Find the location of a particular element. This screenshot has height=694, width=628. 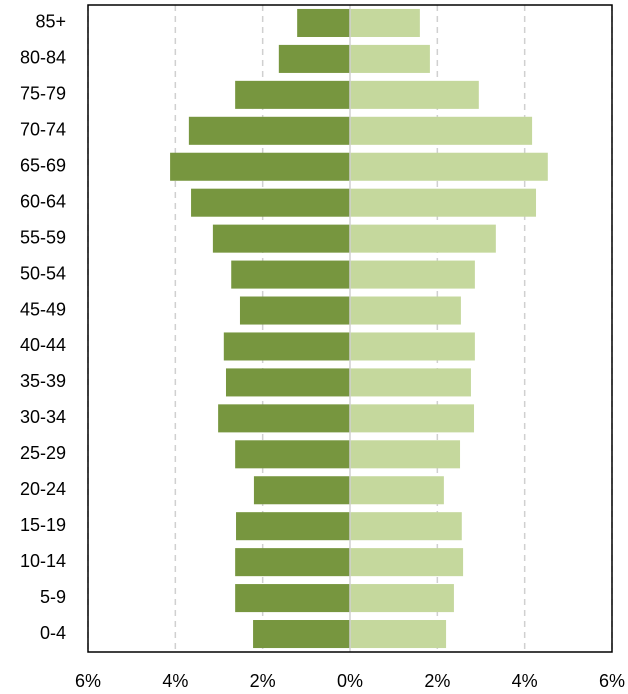

y-tick-label: 25-29 is located at coordinates (43, 453).